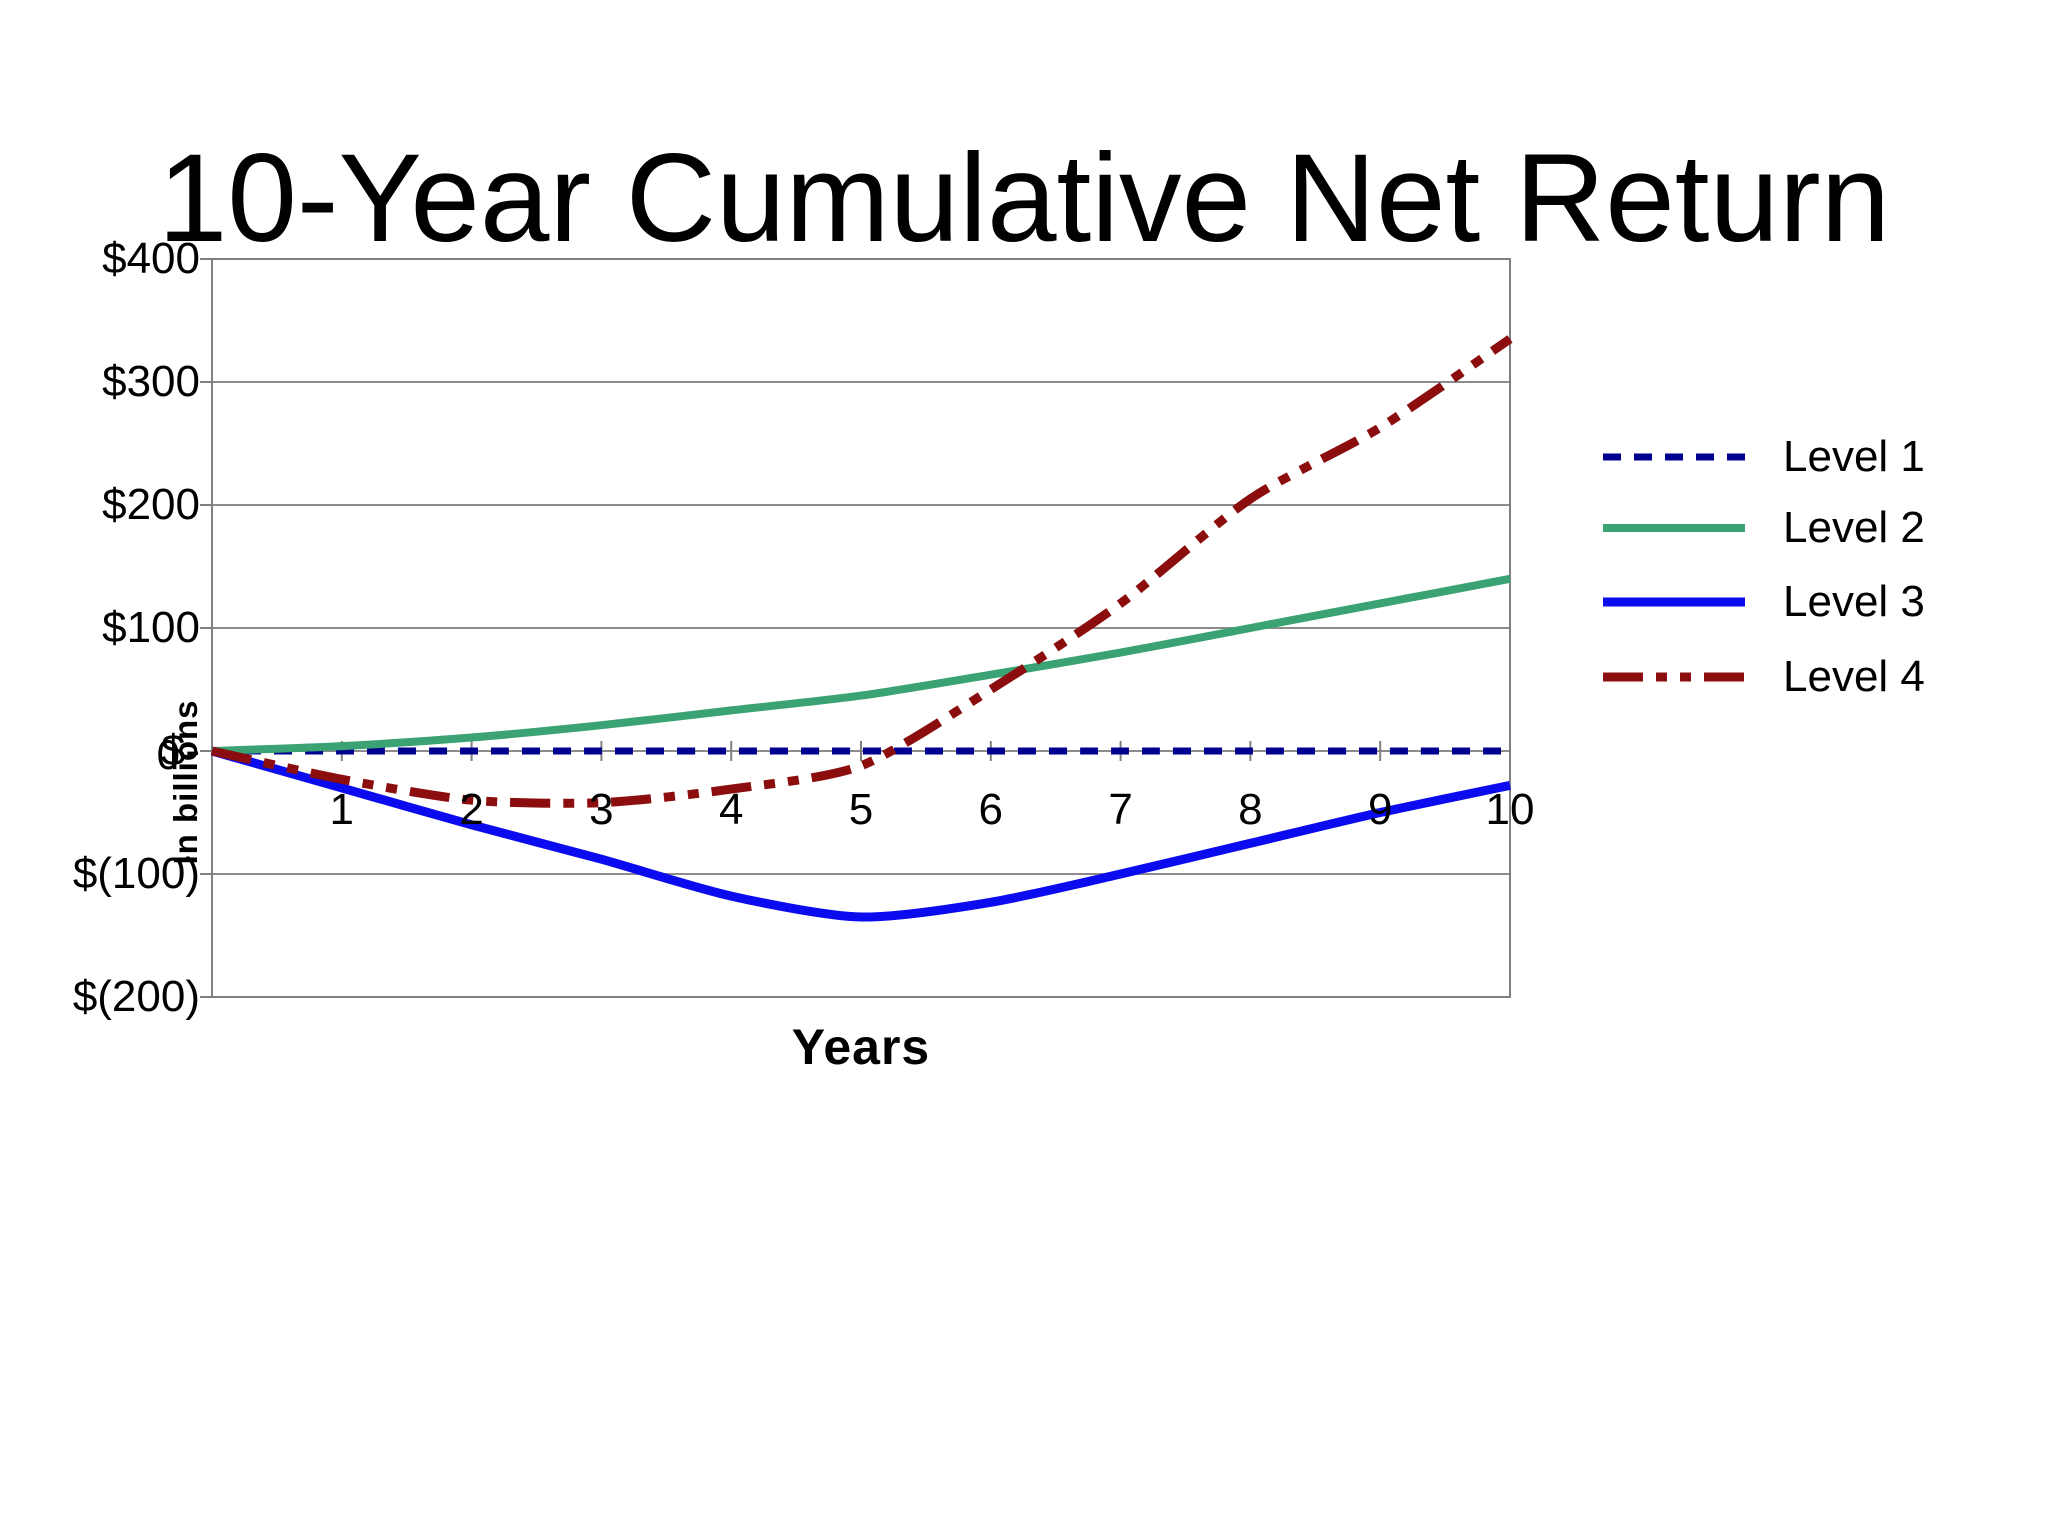 The height and width of the screenshot is (1536, 2048). What do you see at coordinates (342, 809) in the screenshot?
I see `x-tick-label-1: 1` at bounding box center [342, 809].